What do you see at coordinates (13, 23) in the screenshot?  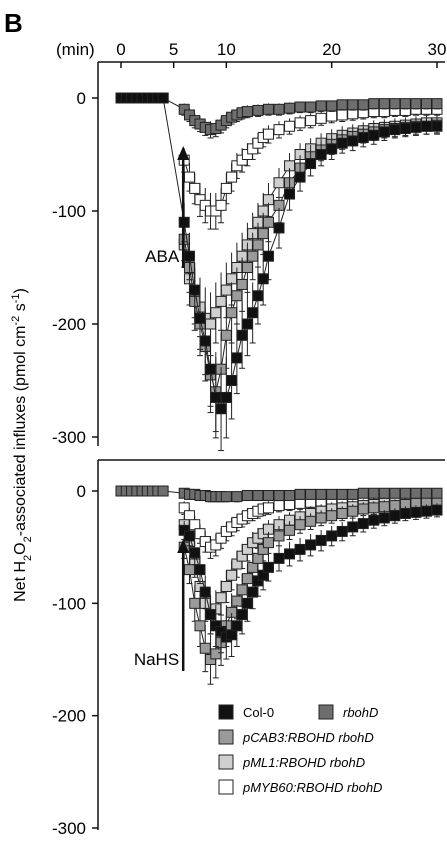 I see `panel-letter: B` at bounding box center [13, 23].